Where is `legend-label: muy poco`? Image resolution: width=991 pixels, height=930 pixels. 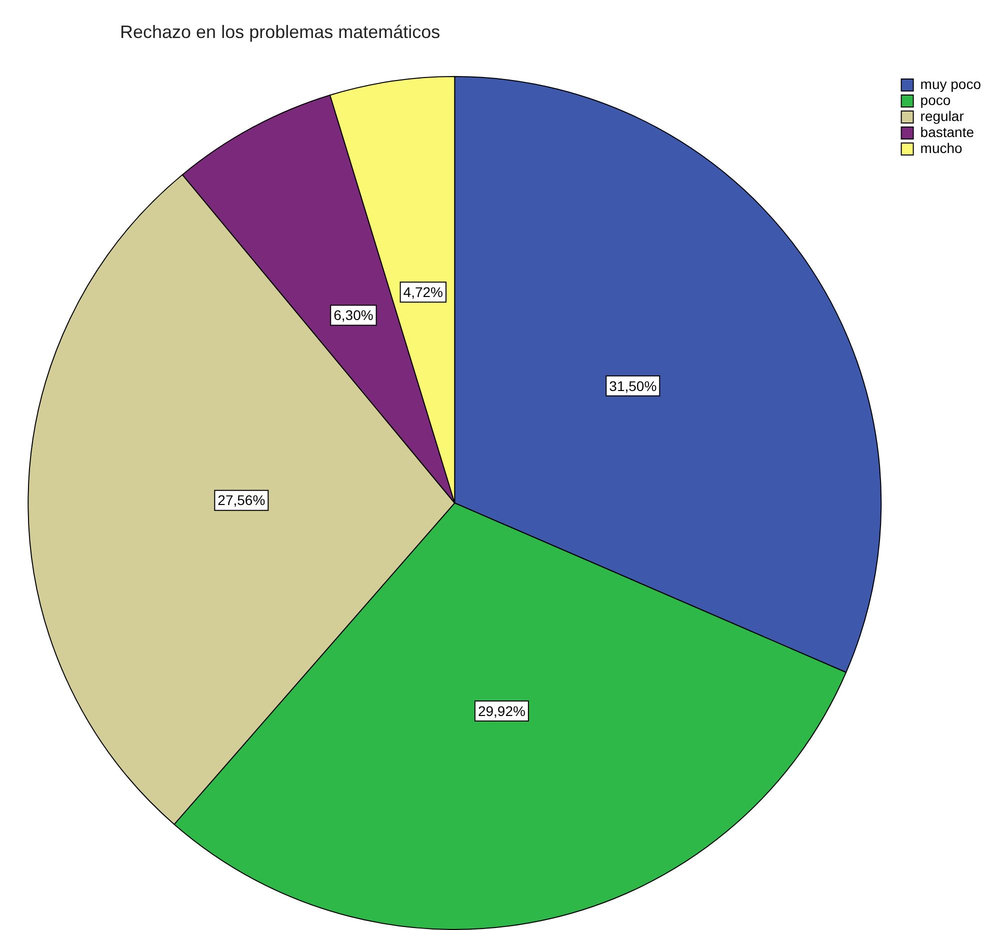 legend-label: muy poco is located at coordinates (951, 84).